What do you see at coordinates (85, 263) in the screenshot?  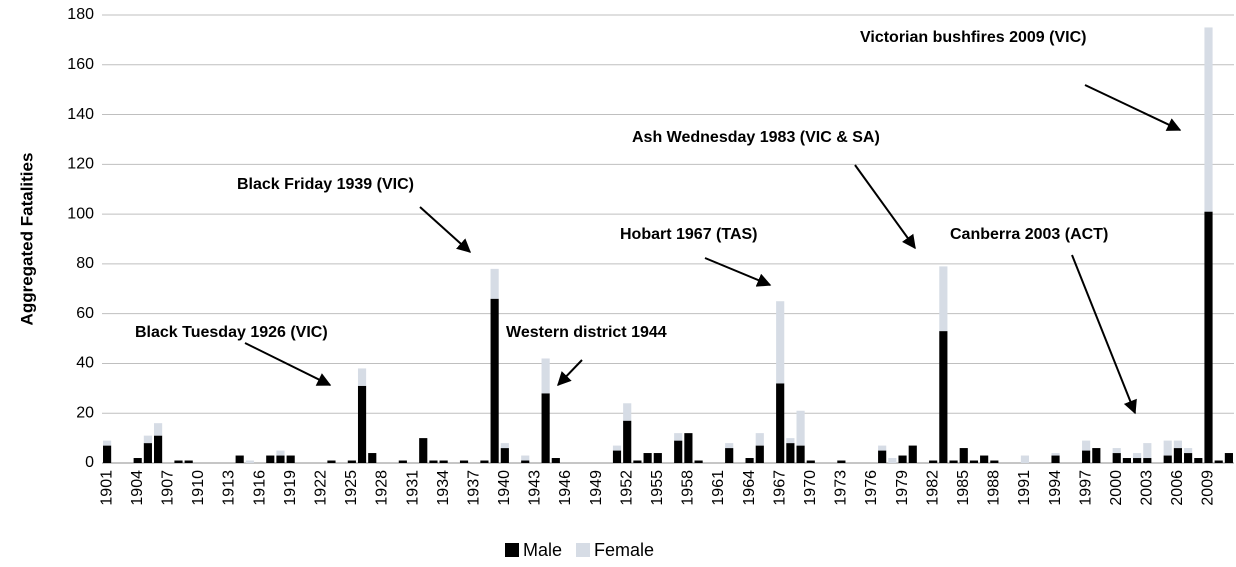 I see `y-tick-label: 80` at bounding box center [85, 263].